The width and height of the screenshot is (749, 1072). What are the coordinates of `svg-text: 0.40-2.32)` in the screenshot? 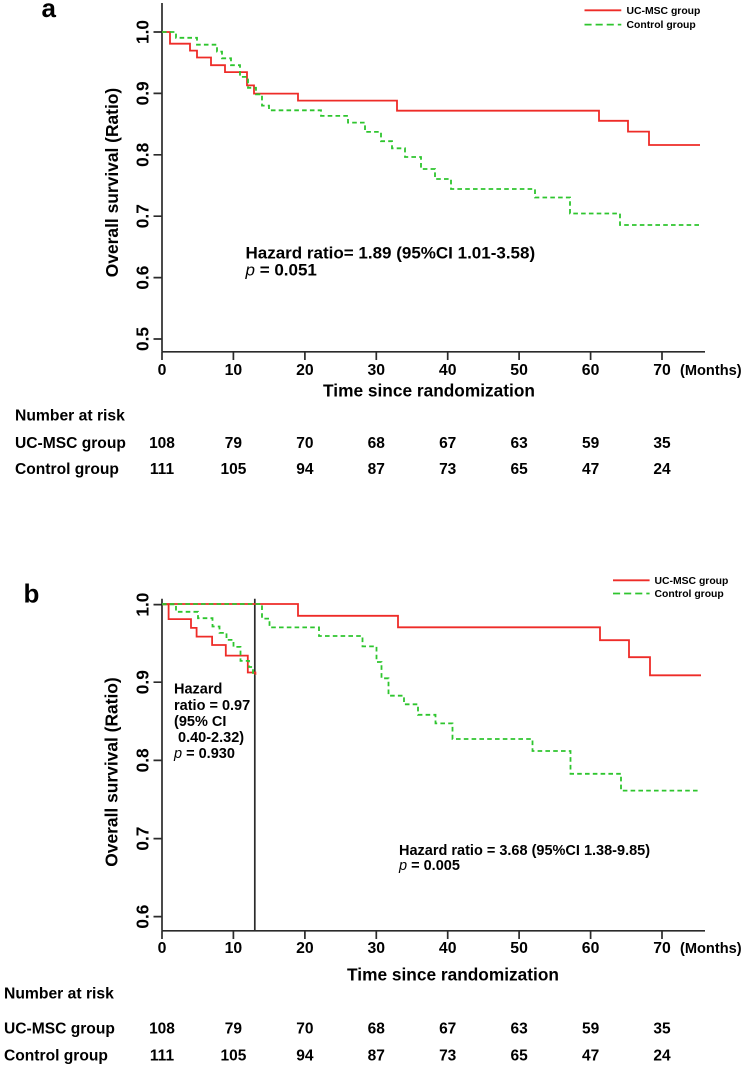 It's located at (211, 738).